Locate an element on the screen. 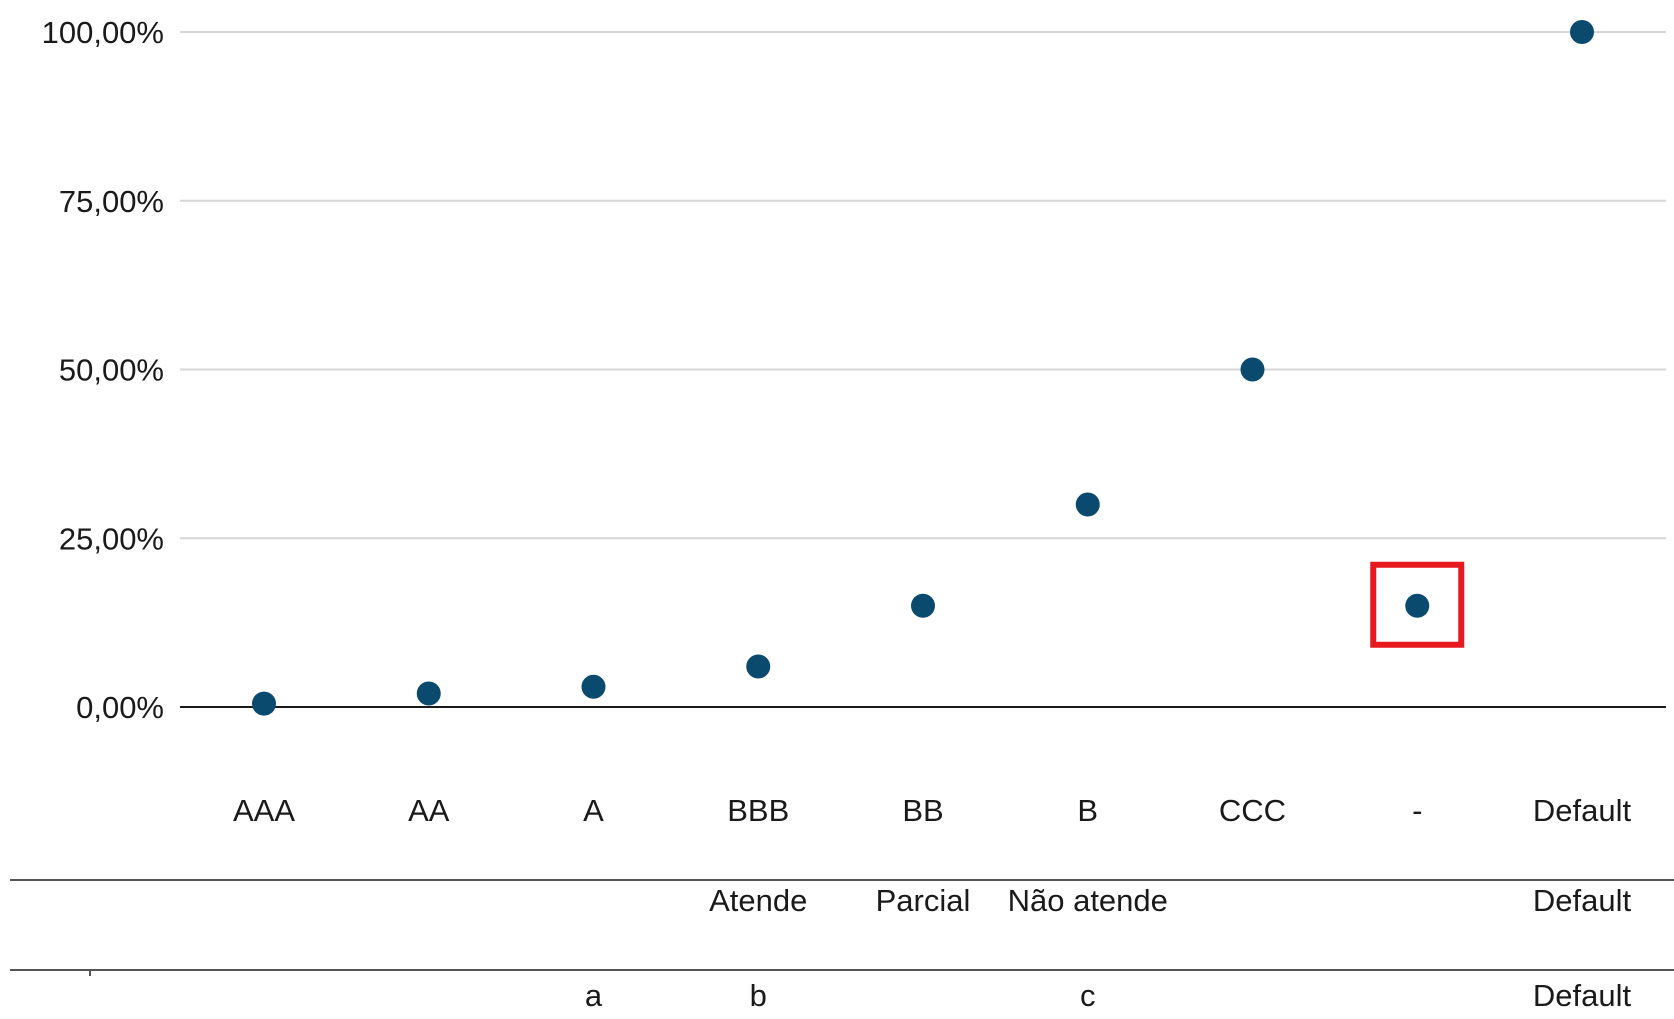  y-tick-label: 50,00% is located at coordinates (111, 370).